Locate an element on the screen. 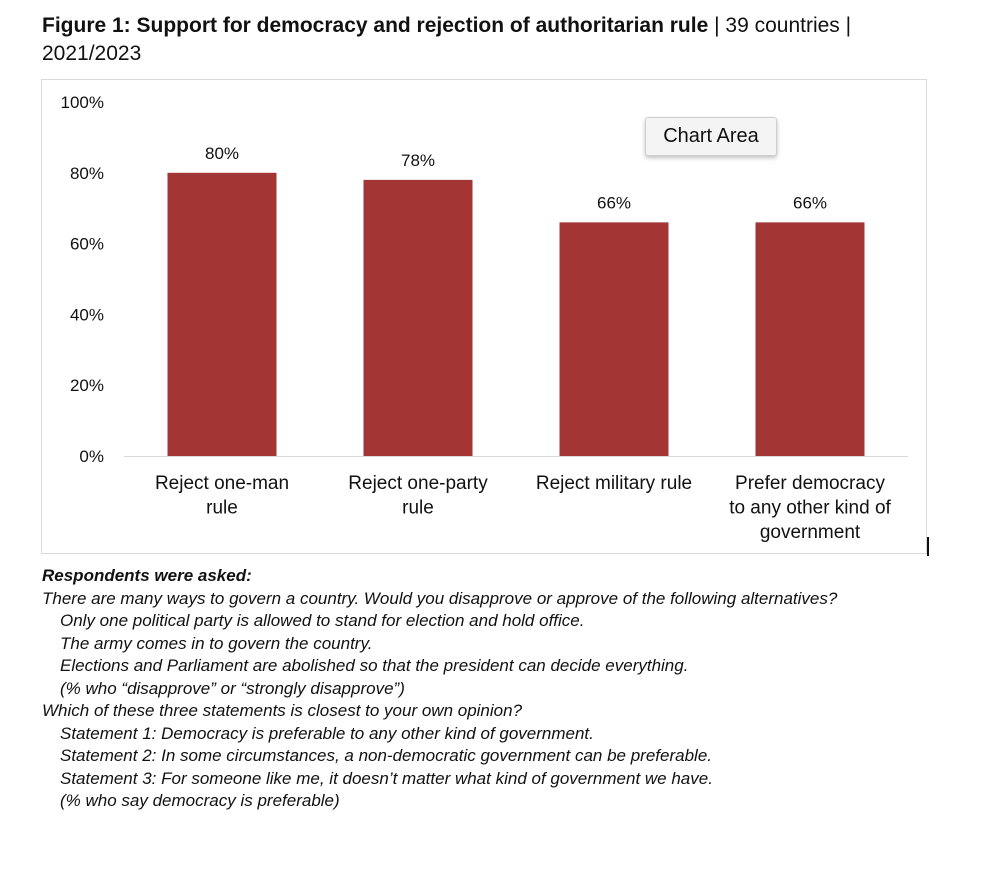 The image size is (988, 874). category-label: Reject one-man is located at coordinates (222, 483).